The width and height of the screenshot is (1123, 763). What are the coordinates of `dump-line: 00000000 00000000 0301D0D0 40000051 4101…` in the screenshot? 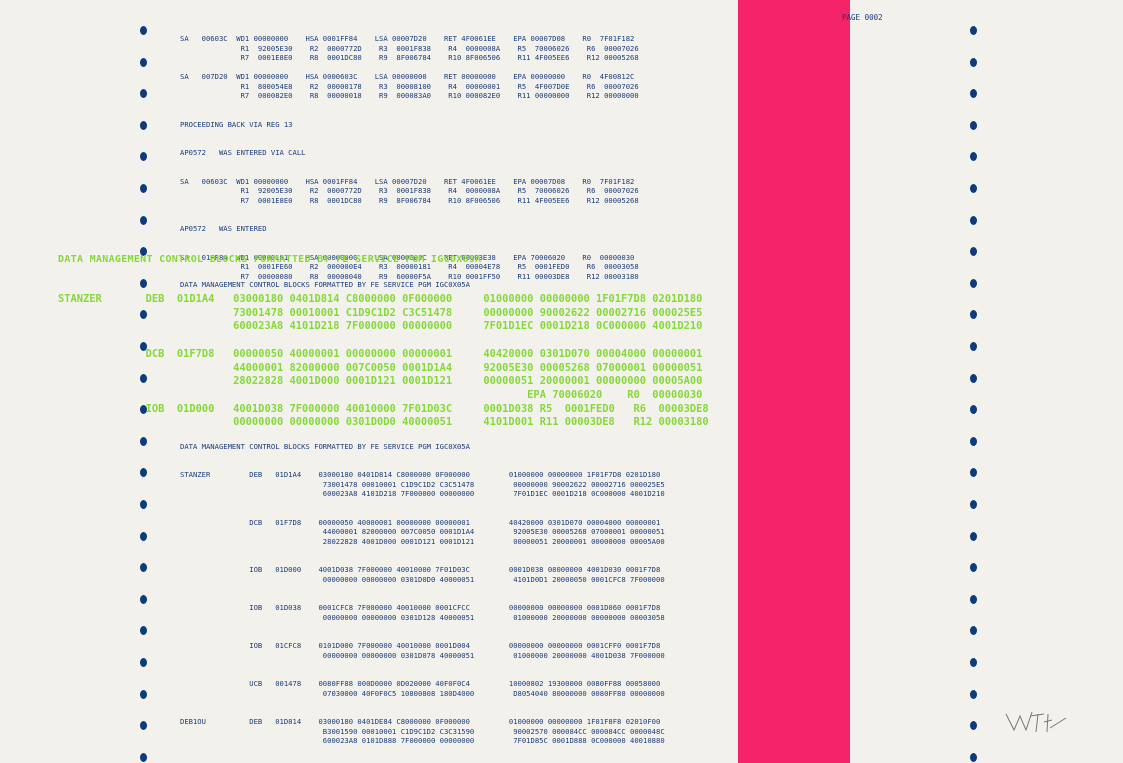 It's located at (422, 579).